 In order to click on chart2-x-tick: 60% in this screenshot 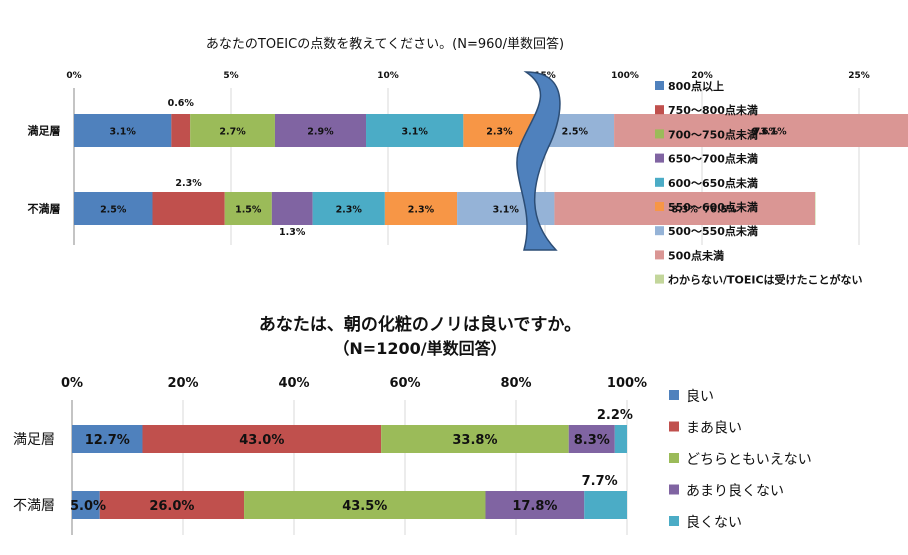, I will do `click(404, 383)`.